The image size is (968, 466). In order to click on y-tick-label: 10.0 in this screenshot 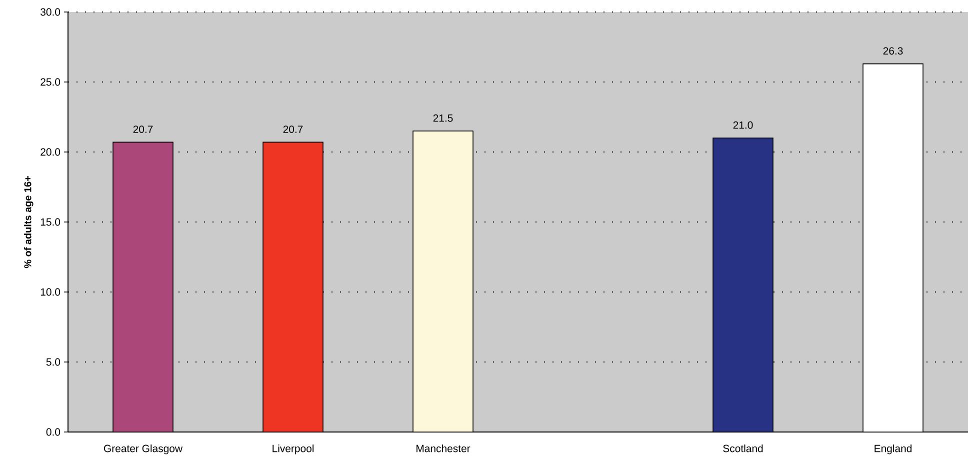, I will do `click(50, 292)`.